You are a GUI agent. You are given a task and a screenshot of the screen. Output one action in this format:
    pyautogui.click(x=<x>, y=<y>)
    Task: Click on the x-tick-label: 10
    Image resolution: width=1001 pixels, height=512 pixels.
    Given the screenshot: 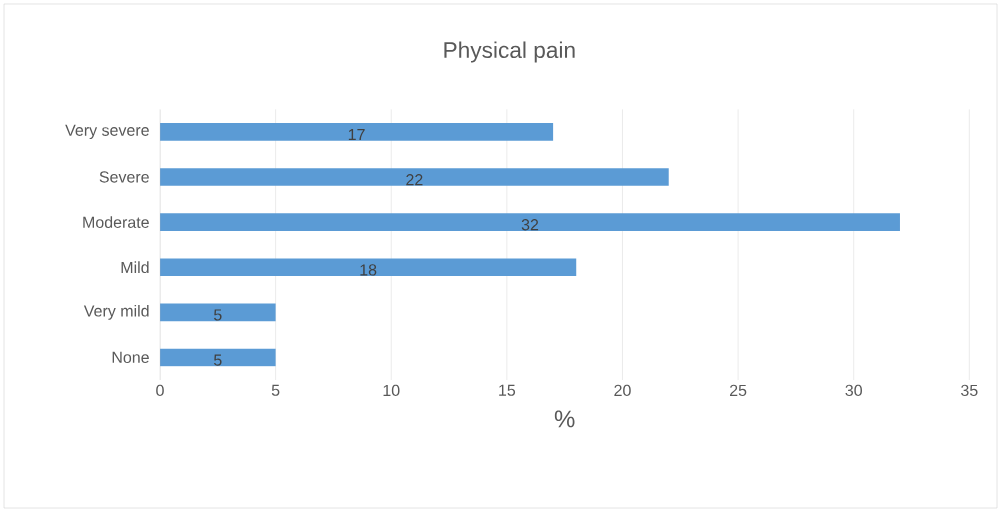 What is the action you would take?
    pyautogui.click(x=391, y=390)
    